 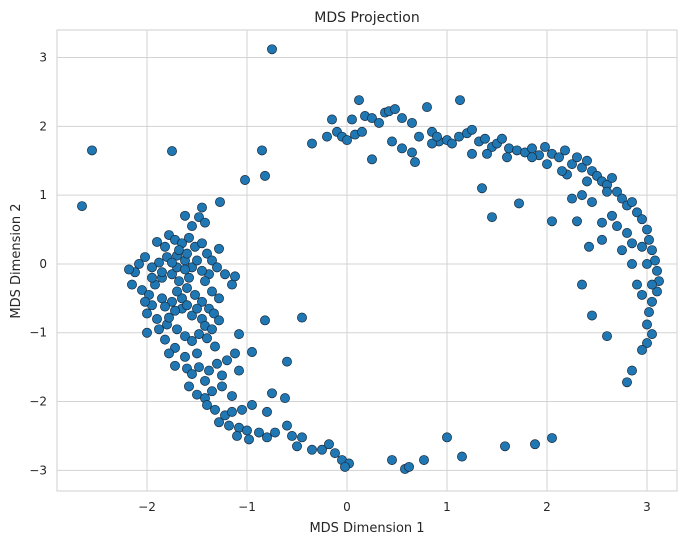 What do you see at coordinates (247, 507) in the screenshot?
I see `x-tick-label: −1` at bounding box center [247, 507].